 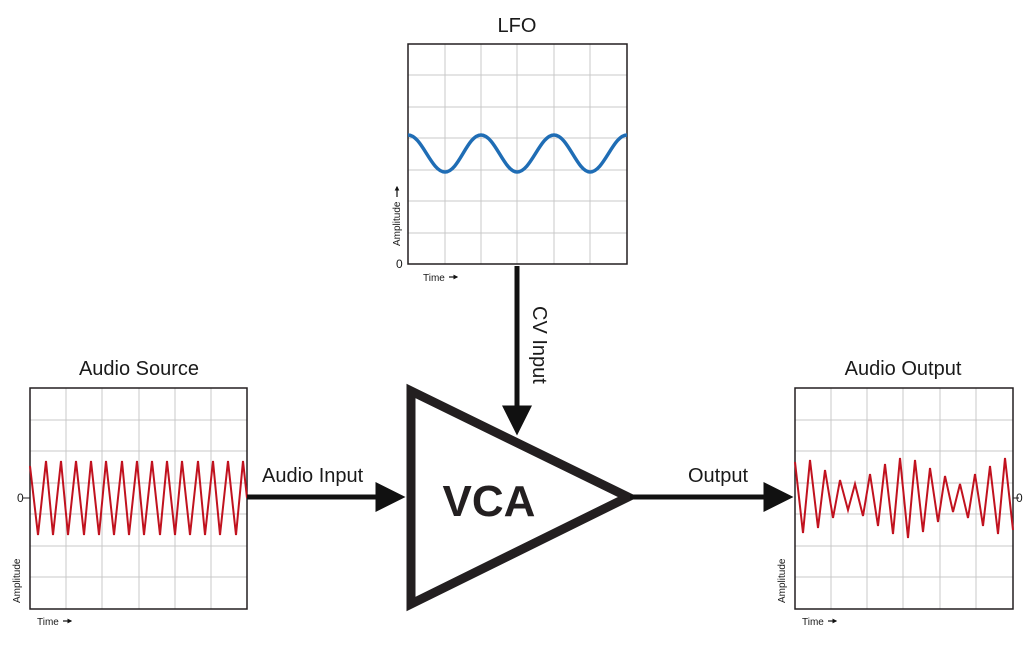 What do you see at coordinates (539, 345) in the screenshot?
I see `cv-input-label: CV Input` at bounding box center [539, 345].